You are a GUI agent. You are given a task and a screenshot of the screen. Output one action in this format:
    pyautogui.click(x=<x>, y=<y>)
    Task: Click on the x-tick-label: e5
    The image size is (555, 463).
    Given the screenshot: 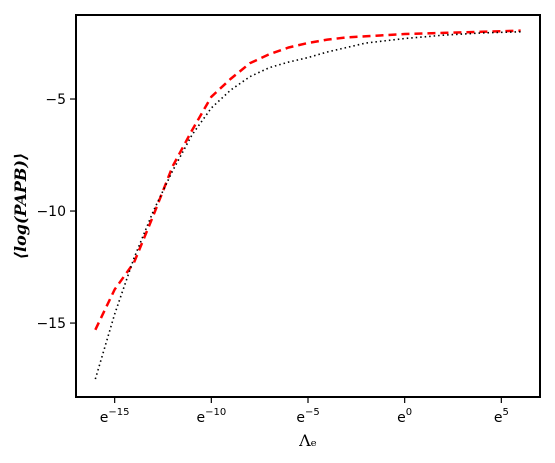 What is the action you would take?
    pyautogui.click(x=501, y=416)
    